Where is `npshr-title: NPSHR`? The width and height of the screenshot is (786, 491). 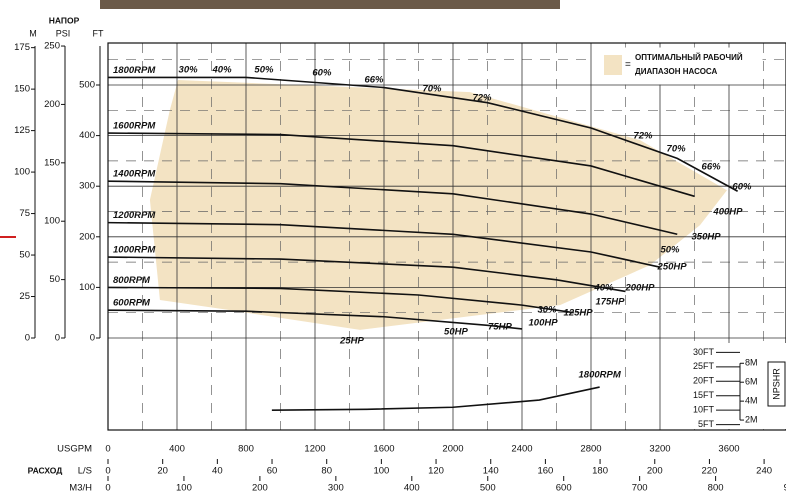 npshr-title: NPSHR is located at coordinates (776, 384).